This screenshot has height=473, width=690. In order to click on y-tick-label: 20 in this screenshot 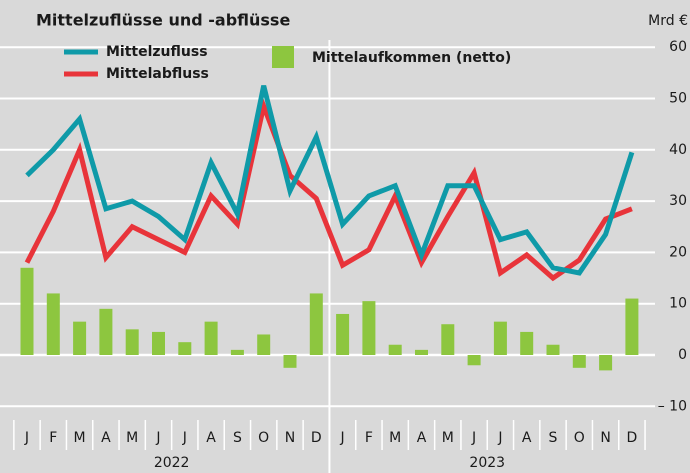, I will do `click(678, 252)`.